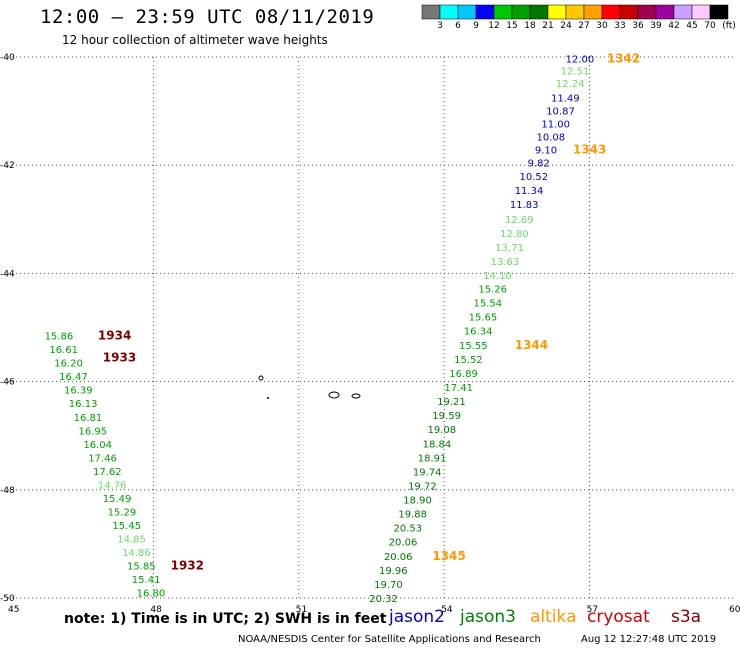 The height and width of the screenshot is (650, 740). What do you see at coordinates (492, 290) in the screenshot?
I see `wave-height-label: 15.26` at bounding box center [492, 290].